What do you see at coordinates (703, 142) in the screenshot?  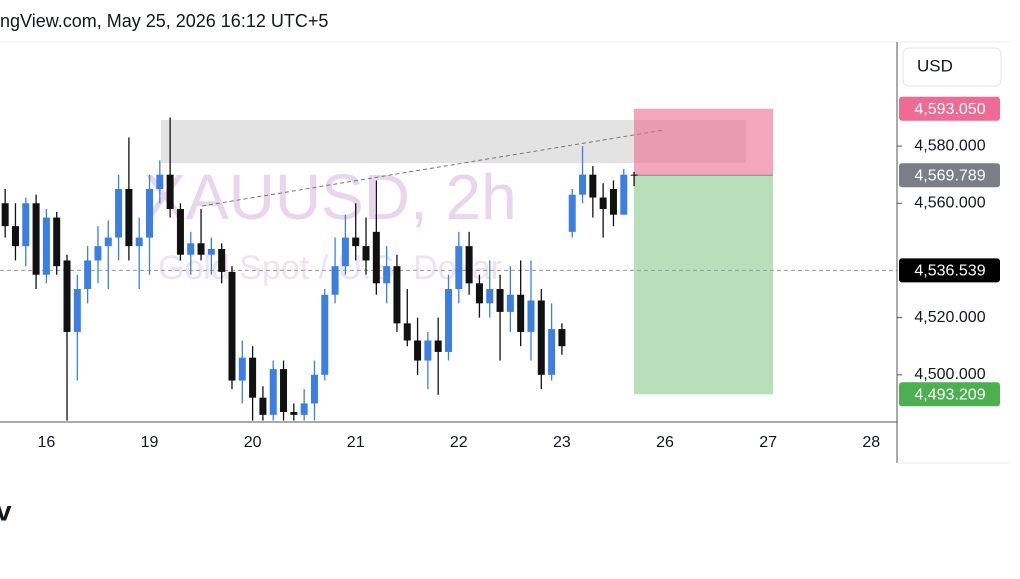 I see `stop-box` at bounding box center [703, 142].